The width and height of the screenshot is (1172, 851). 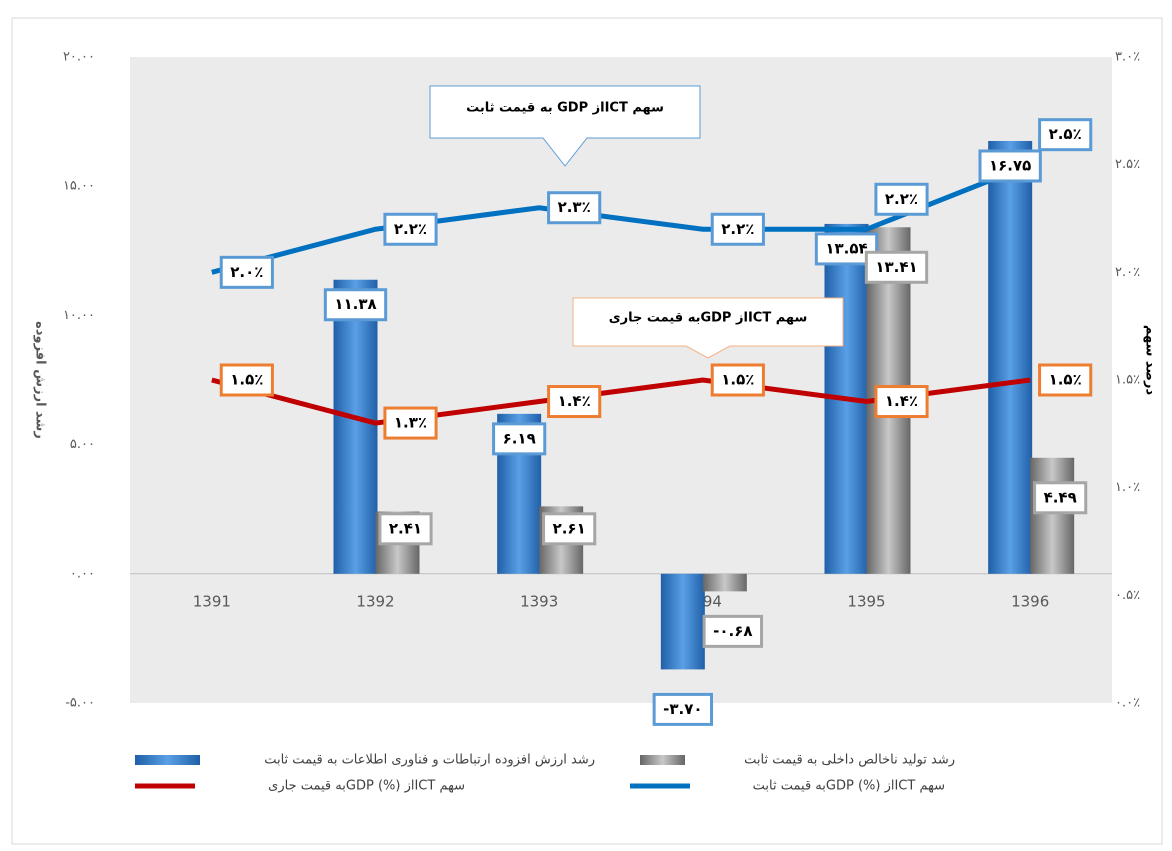 I want to click on y2-tick-label: ۲.۵٪, so click(x=1127, y=164).